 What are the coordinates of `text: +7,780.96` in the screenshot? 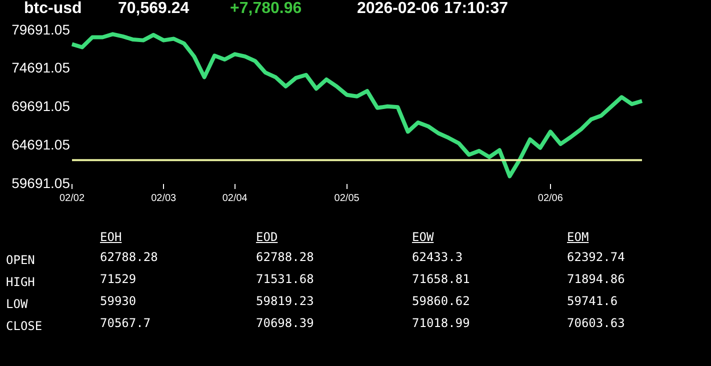 It's located at (266, 9).